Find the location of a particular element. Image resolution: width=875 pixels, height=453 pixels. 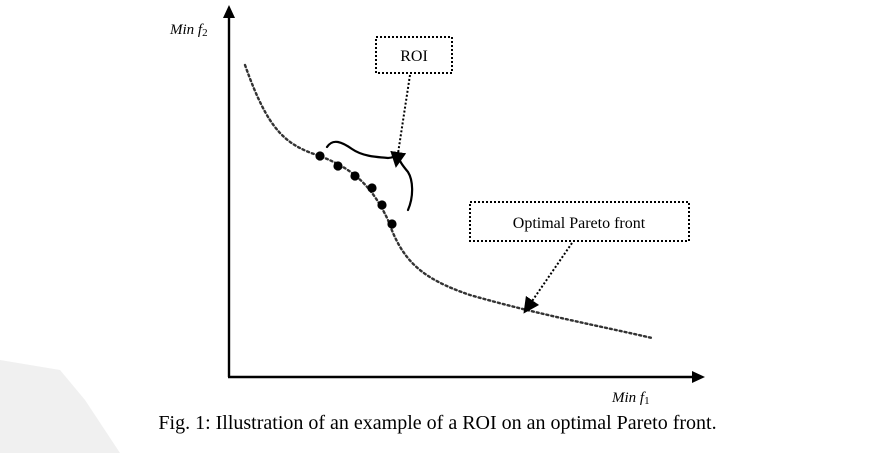

pareto-label: Optimal Pareto front is located at coordinates (579, 223).